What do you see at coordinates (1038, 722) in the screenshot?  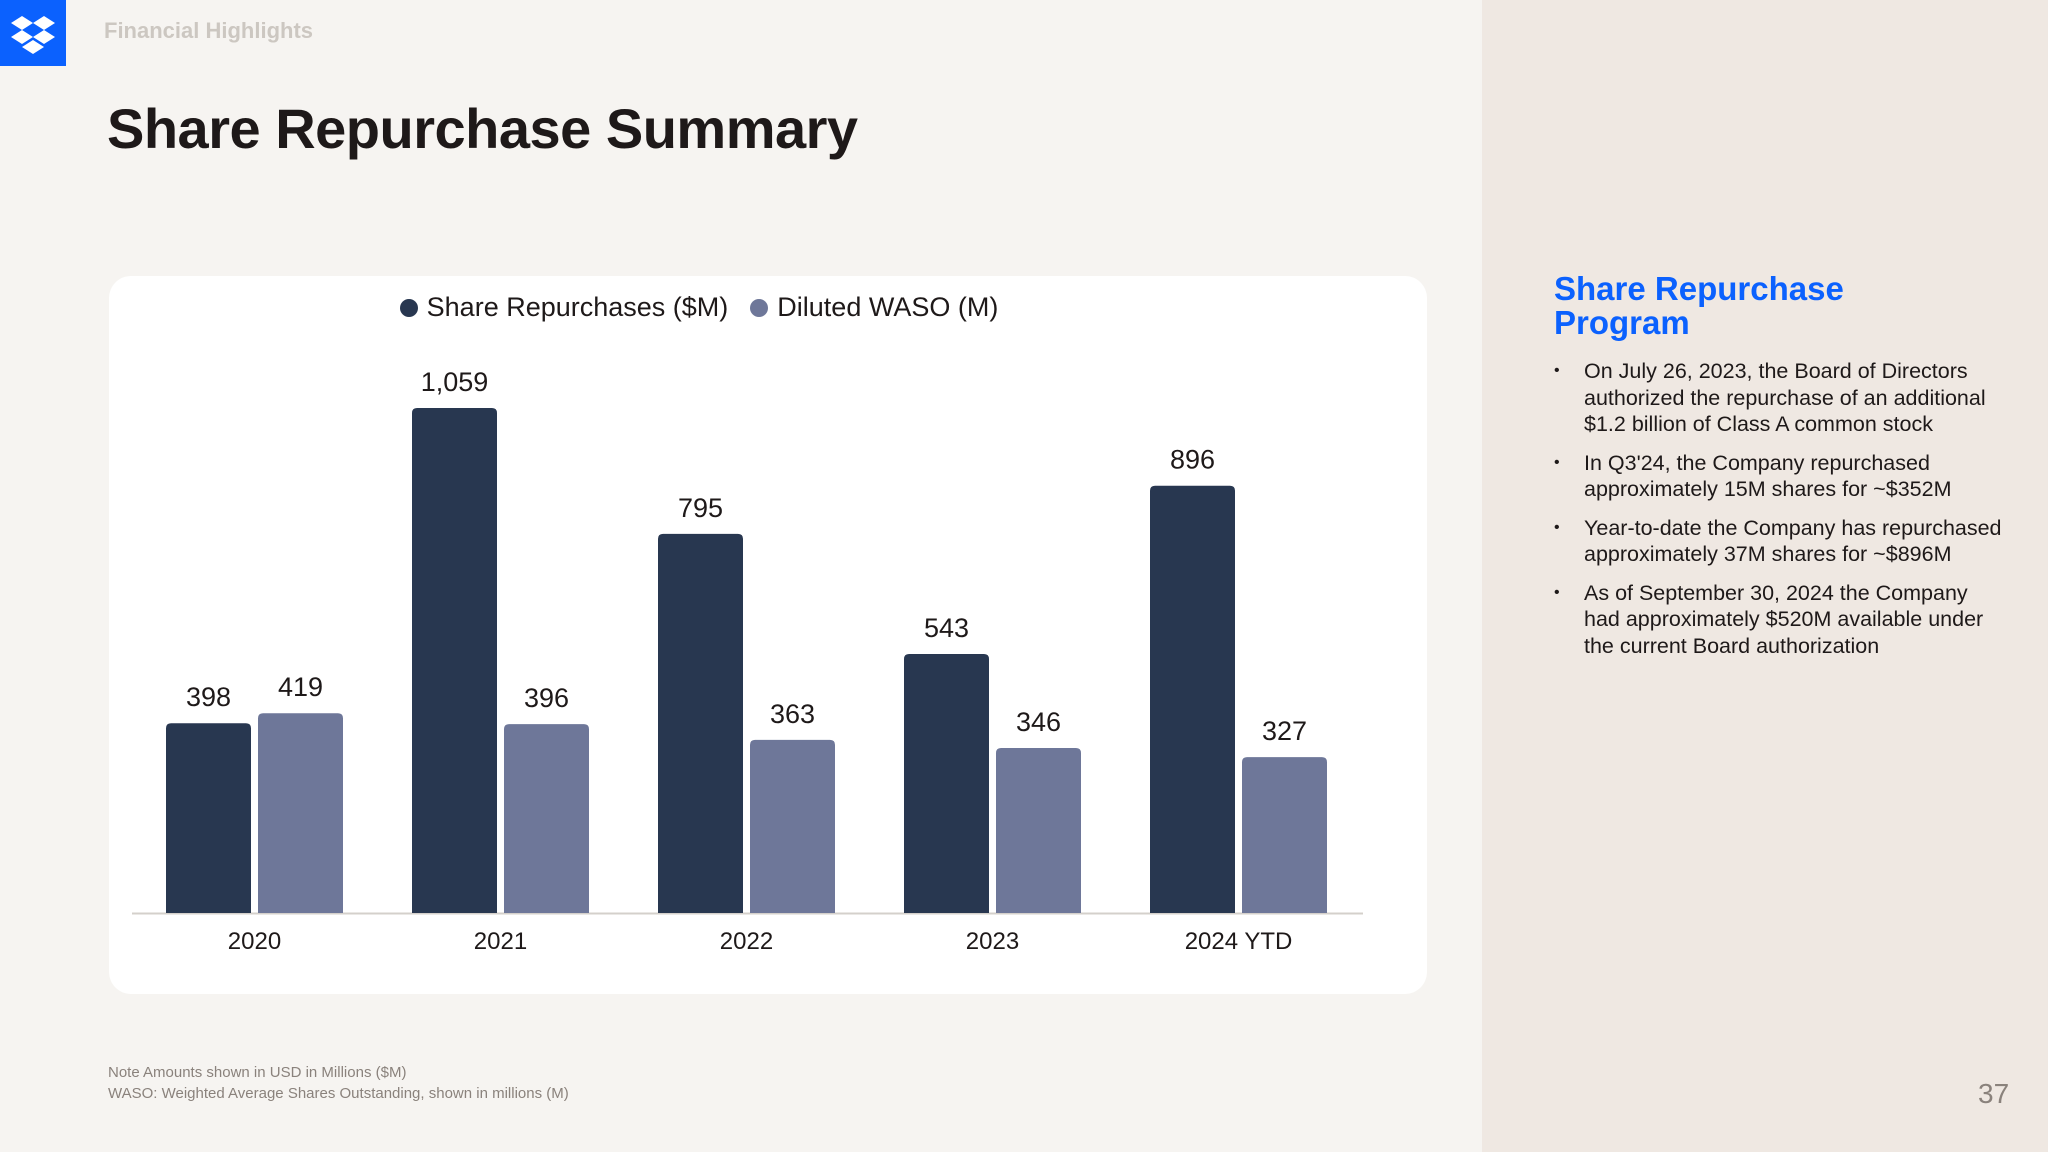 I see `data-label-diluted-waso-3: 346` at bounding box center [1038, 722].